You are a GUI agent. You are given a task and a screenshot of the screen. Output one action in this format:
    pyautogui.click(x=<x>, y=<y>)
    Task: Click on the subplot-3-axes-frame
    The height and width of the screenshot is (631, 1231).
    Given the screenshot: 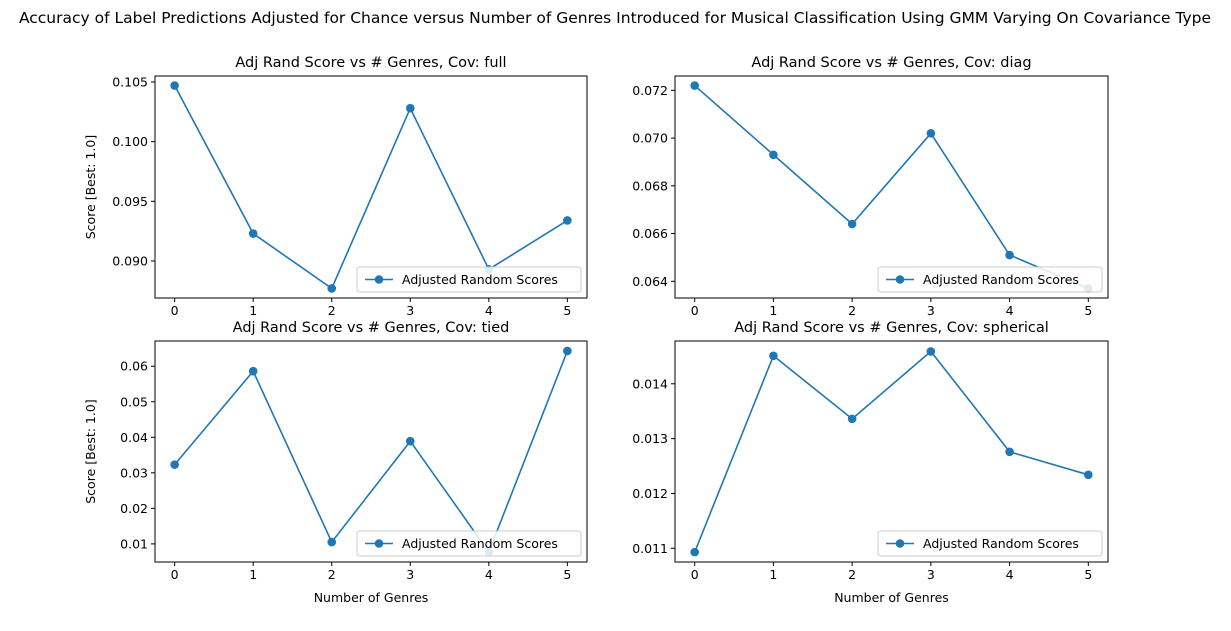 What is the action you would take?
    pyautogui.click(x=371, y=451)
    